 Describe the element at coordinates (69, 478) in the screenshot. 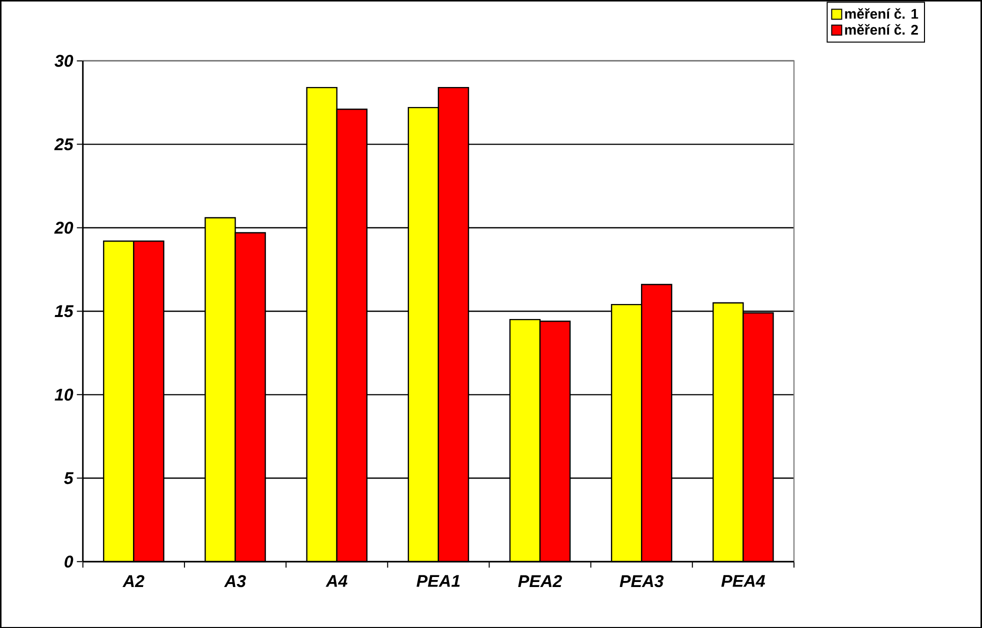

I see `y-tick-label: 5` at that location.